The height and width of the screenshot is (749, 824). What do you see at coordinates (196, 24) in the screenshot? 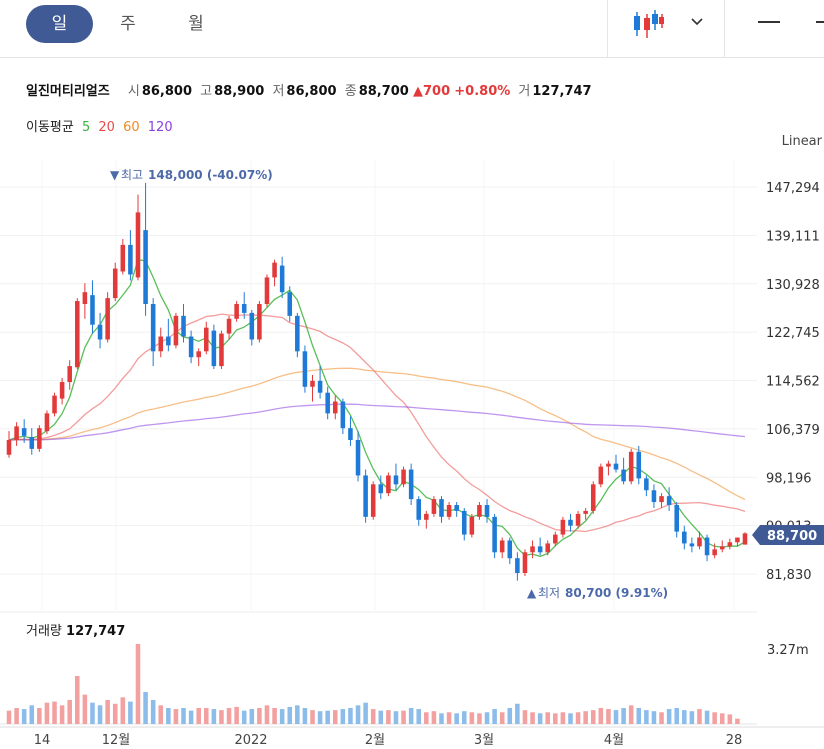
I see `tab-monthly: 월` at bounding box center [196, 24].